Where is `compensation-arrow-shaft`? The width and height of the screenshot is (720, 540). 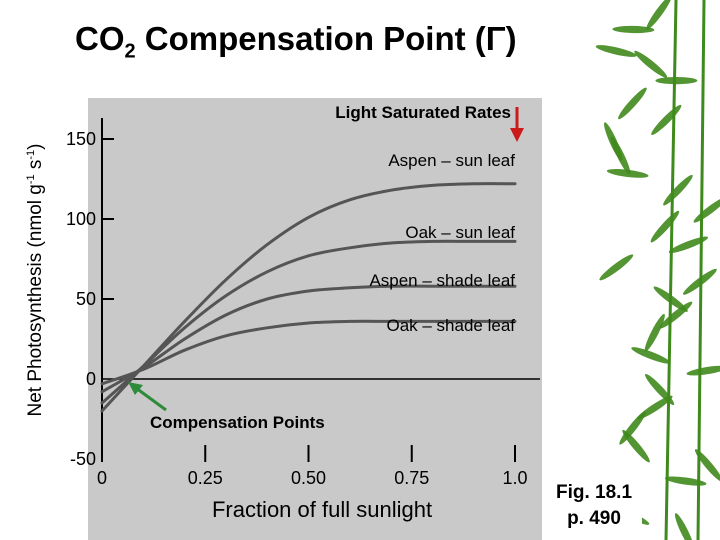 compensation-arrow-shaft is located at coordinates (151, 399).